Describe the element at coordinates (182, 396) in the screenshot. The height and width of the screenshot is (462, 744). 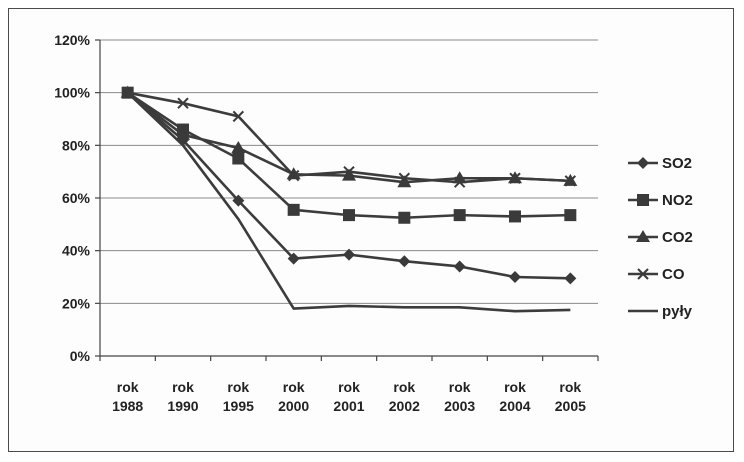
I see `x-tick-label: rok 1990` at that location.